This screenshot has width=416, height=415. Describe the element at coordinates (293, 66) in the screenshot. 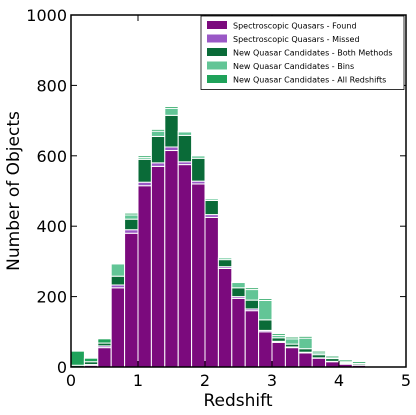

I see `legend-label: New Quasar Candidates - Bins` at that location.